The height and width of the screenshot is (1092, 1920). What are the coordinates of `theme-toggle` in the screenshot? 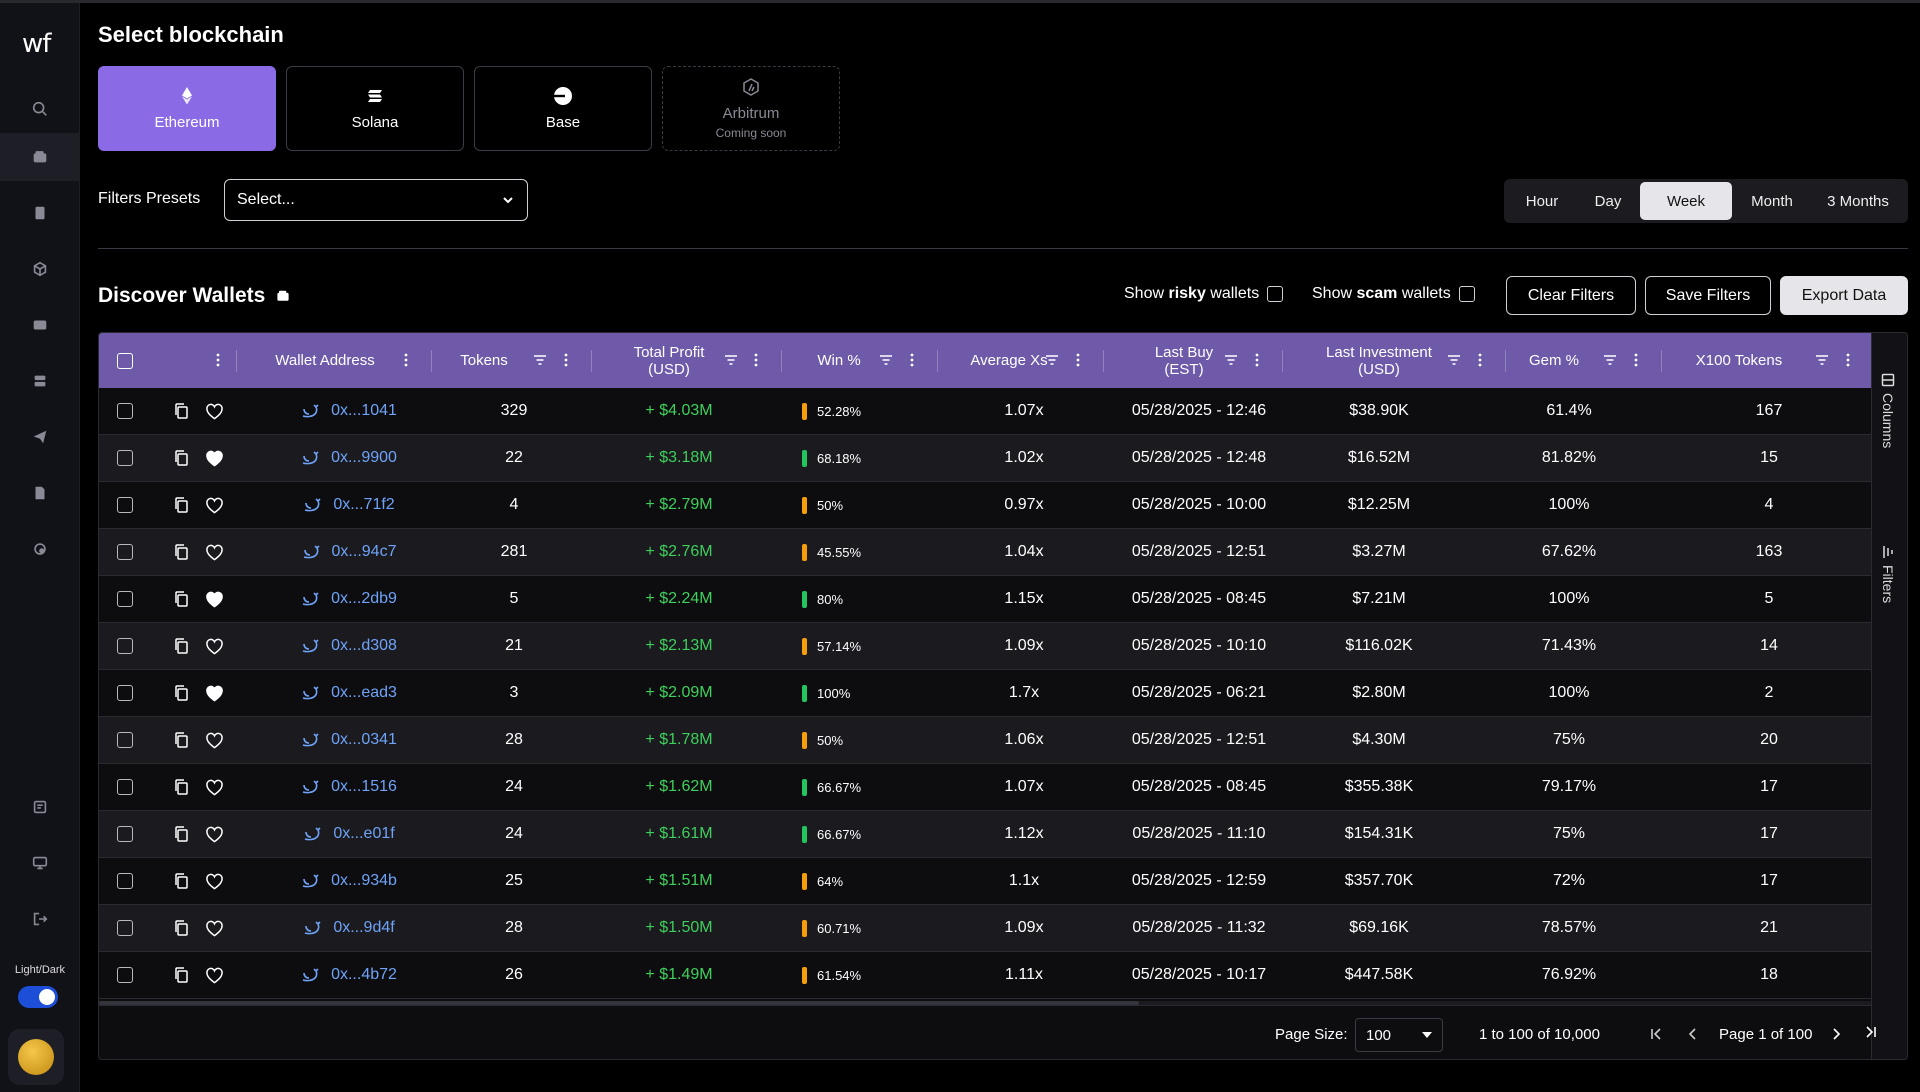 It's located at (38, 997).